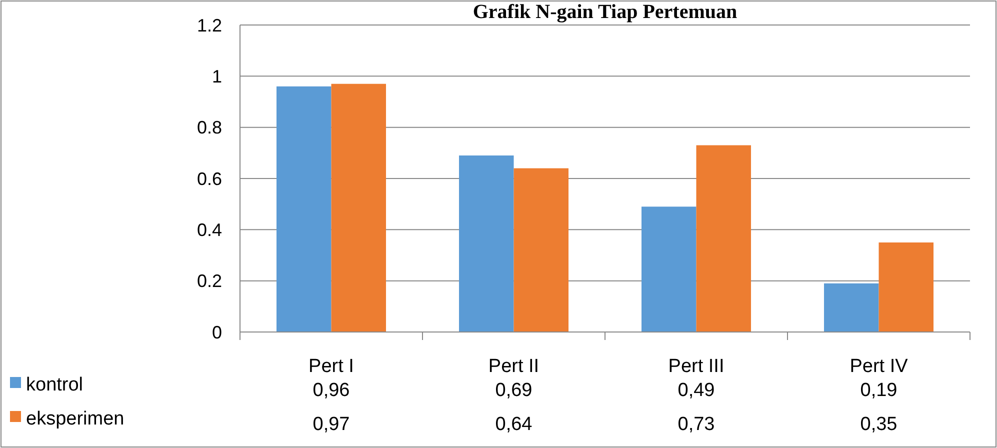  I want to click on data-label: 0,73, so click(696, 424).